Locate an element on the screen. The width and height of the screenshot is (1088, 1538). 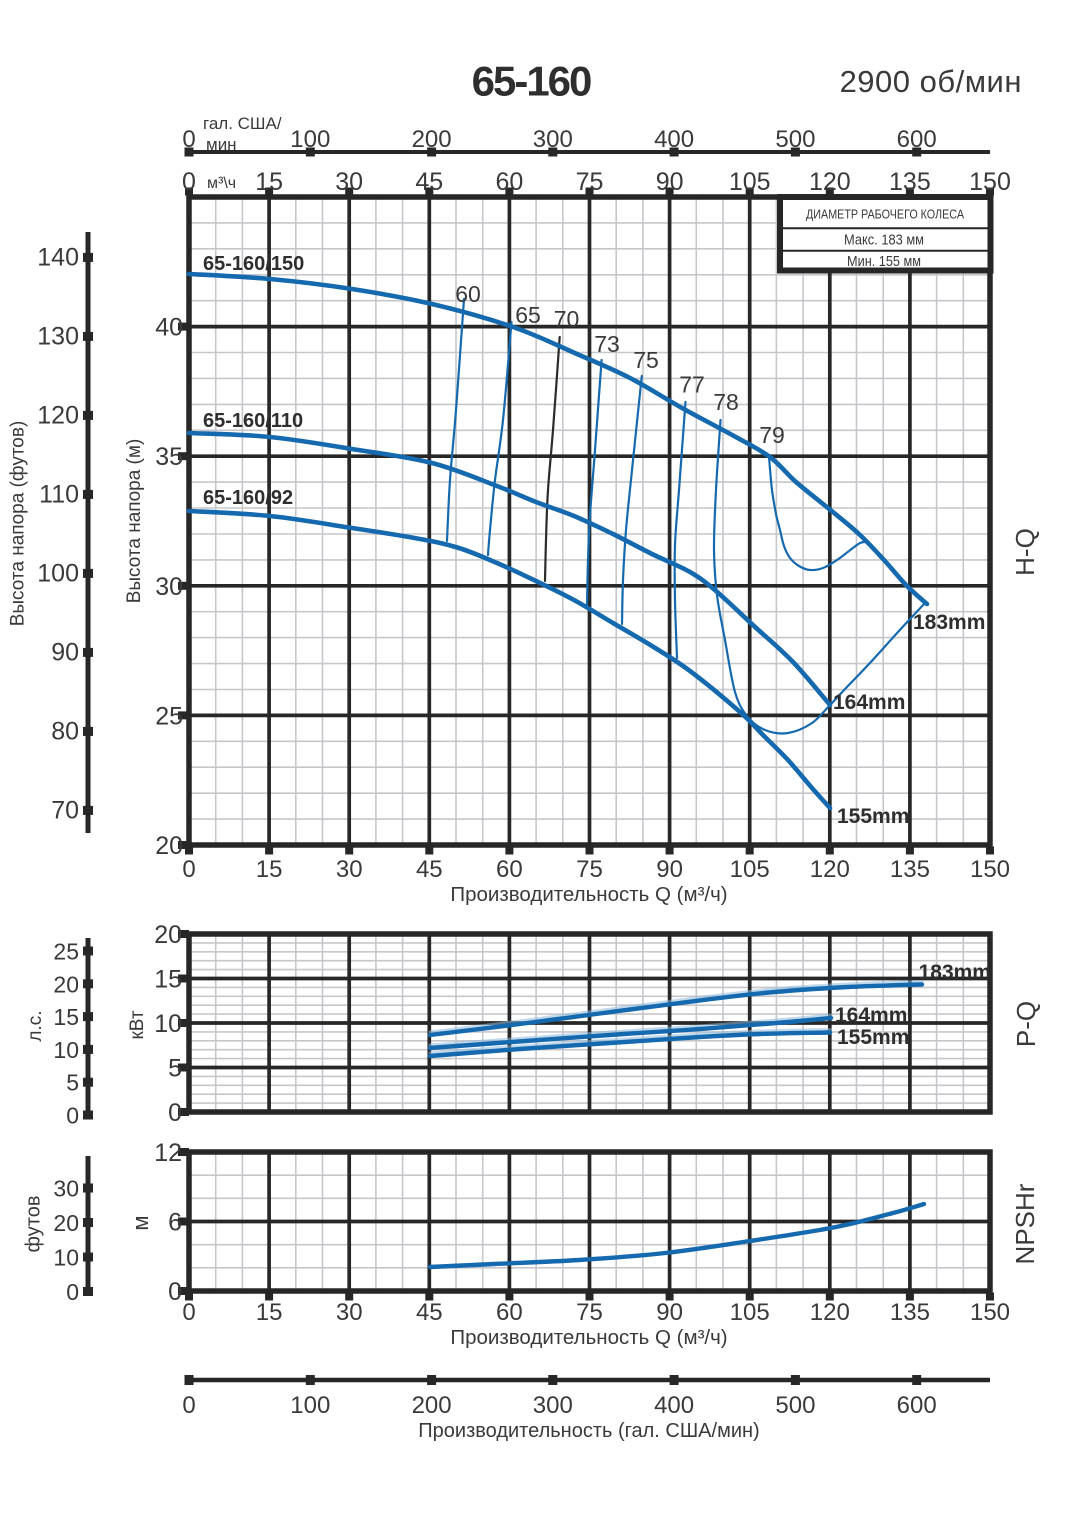
svg-text: 140 is located at coordinates (58, 257).